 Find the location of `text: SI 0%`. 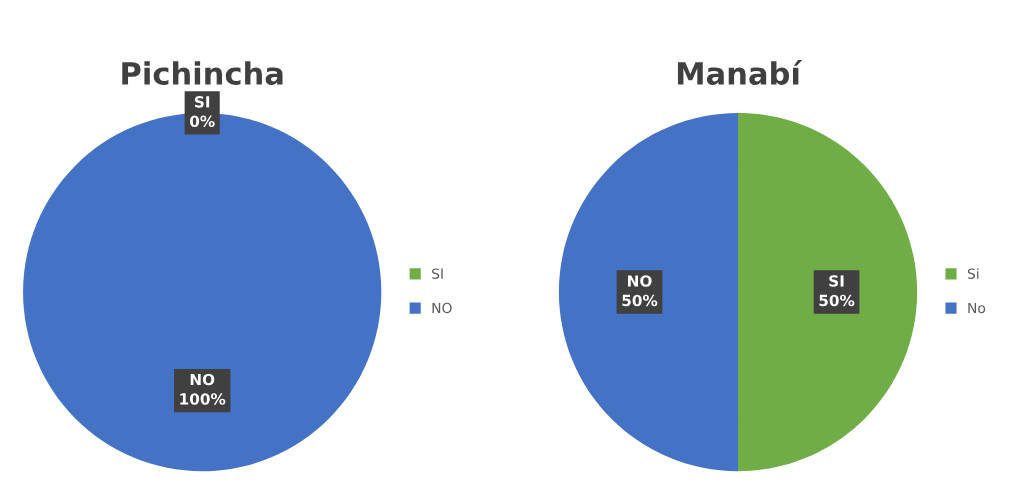

text: SI 0% is located at coordinates (202, 112).